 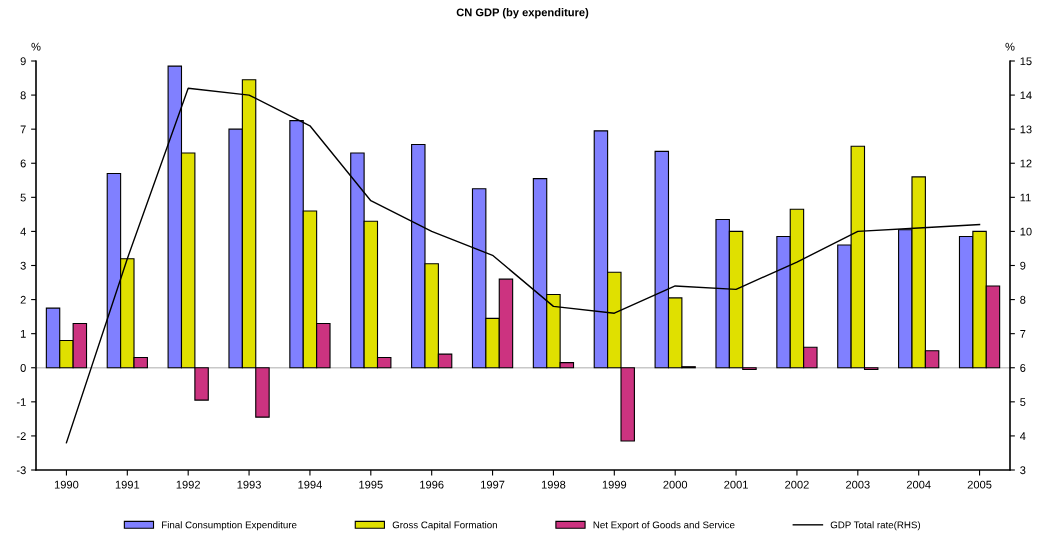 I want to click on y2-tick-label: 5, so click(x=1023, y=402).